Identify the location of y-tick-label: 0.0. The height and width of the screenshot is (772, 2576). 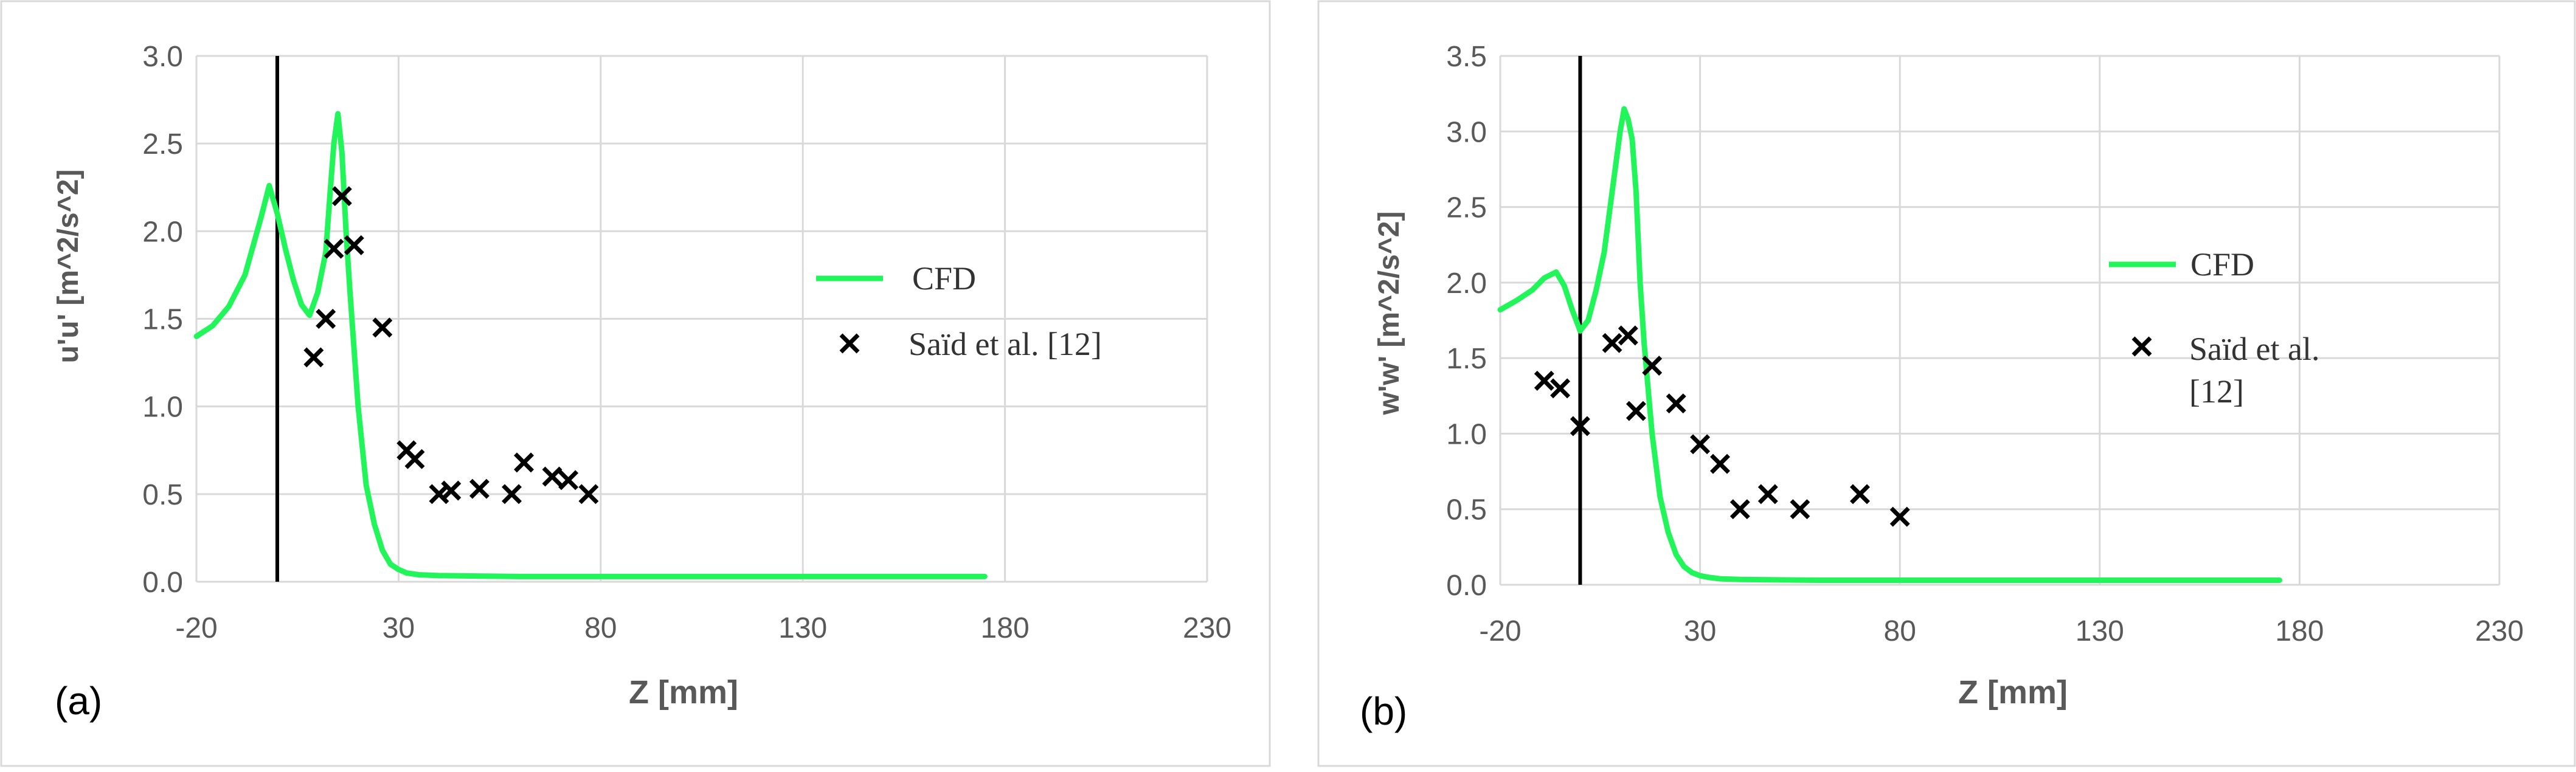
(1466, 586).